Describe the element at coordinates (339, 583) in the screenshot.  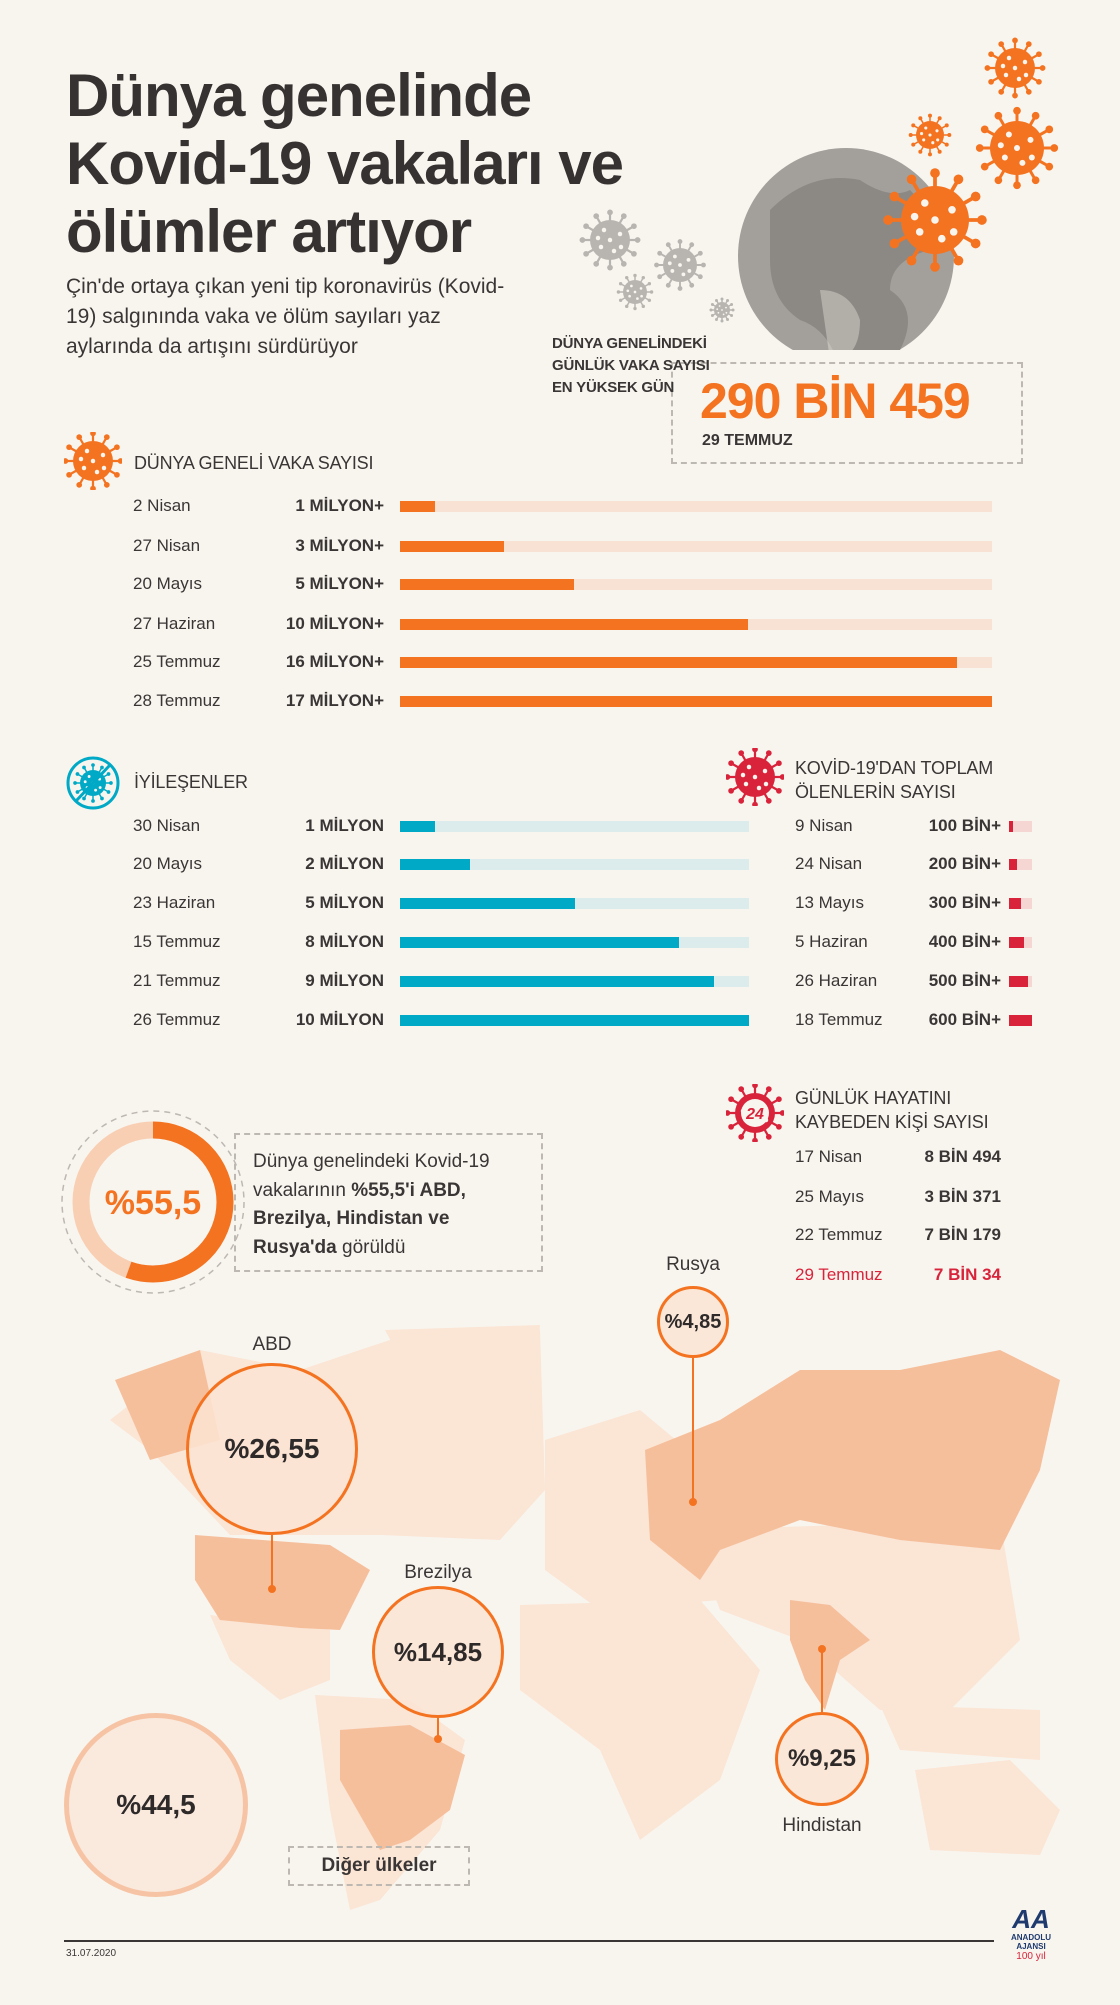
I see `row-value: 5 MİLYON+` at that location.